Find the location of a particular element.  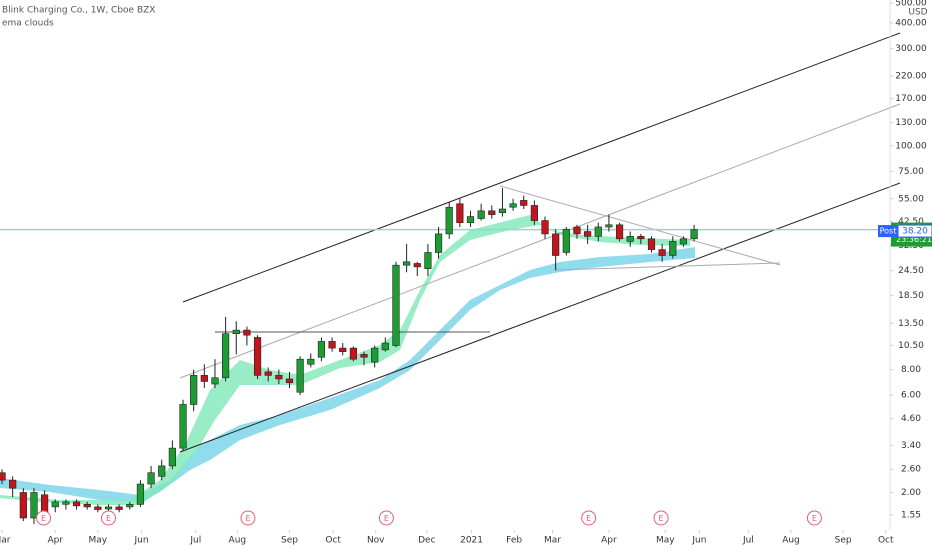

y-tick-label: 2.00 is located at coordinates (911, 493).